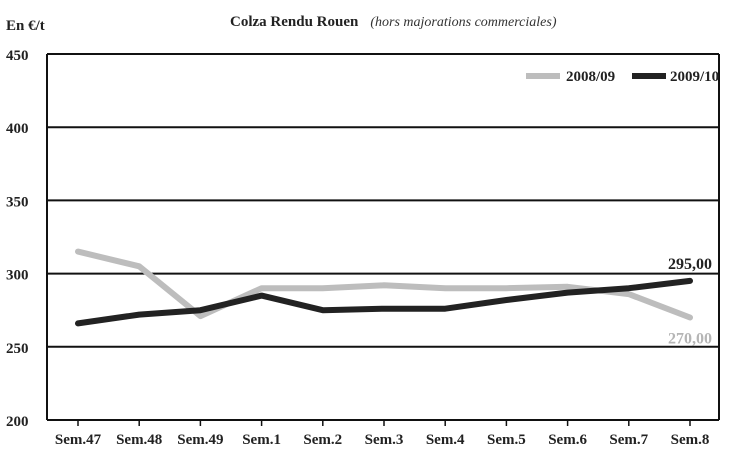 This screenshot has width=747, height=461. Describe the element at coordinates (25, 26) in the screenshot. I see `y-unit-label: En €/t` at that location.